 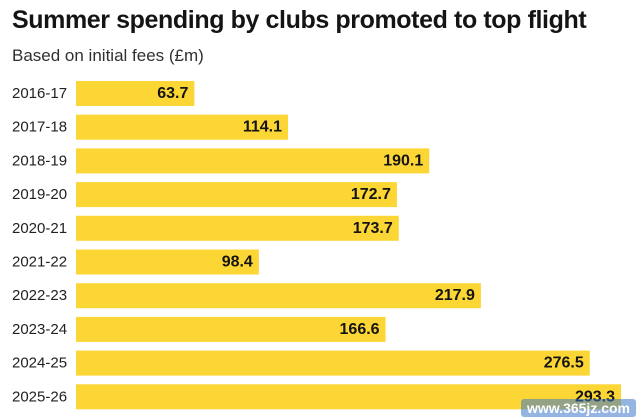 I want to click on chart-subtitle: Based on initial fees (£m), so click(x=108, y=55).